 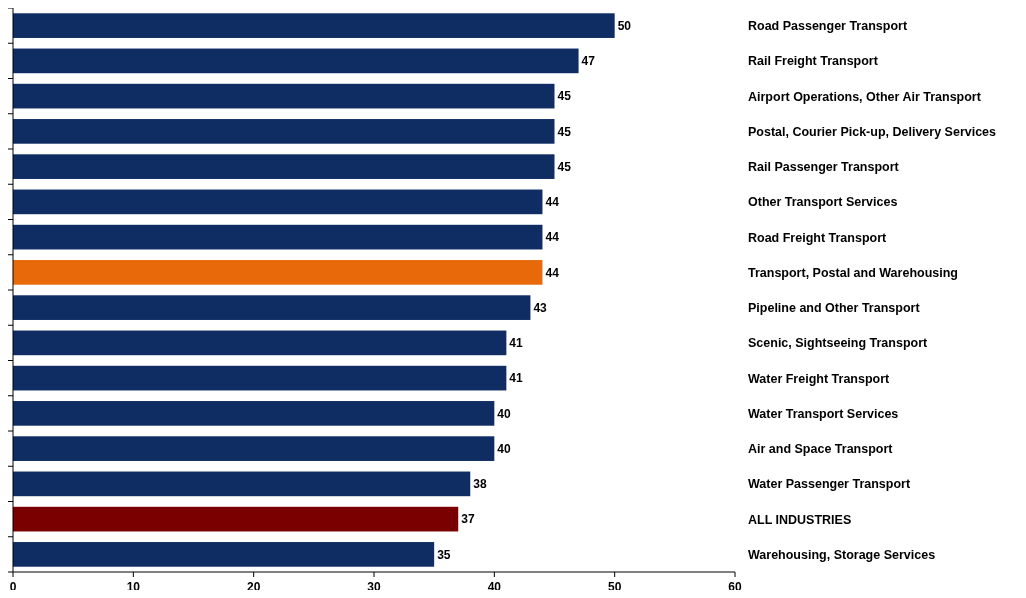 I want to click on y-tick-label: Air and Space Transport, so click(x=821, y=449).